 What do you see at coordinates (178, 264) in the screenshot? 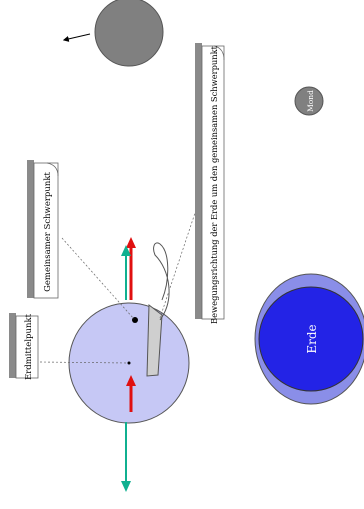
I see `leader-bewegung` at bounding box center [178, 264].